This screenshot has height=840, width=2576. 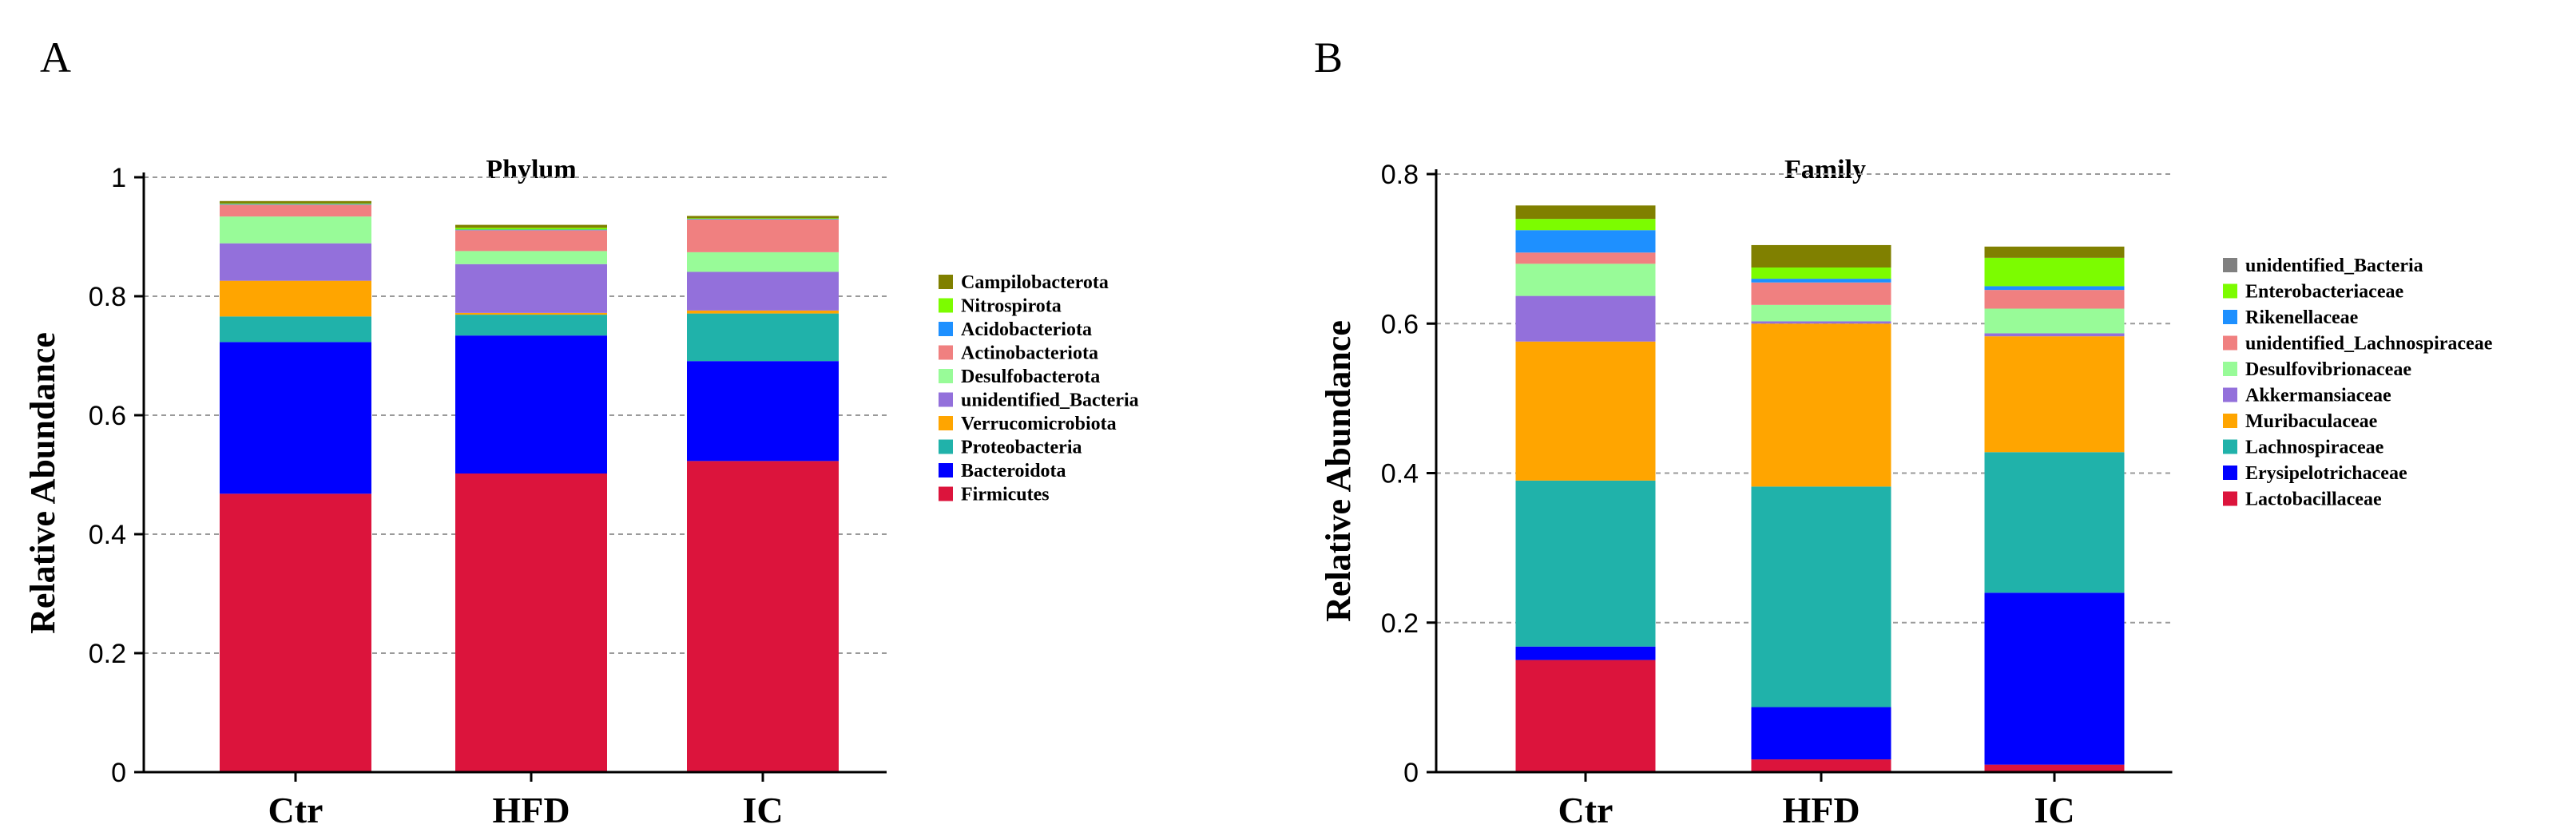 I want to click on bar-segment-hfd-desulfovibrionaceae, so click(x=1821, y=313).